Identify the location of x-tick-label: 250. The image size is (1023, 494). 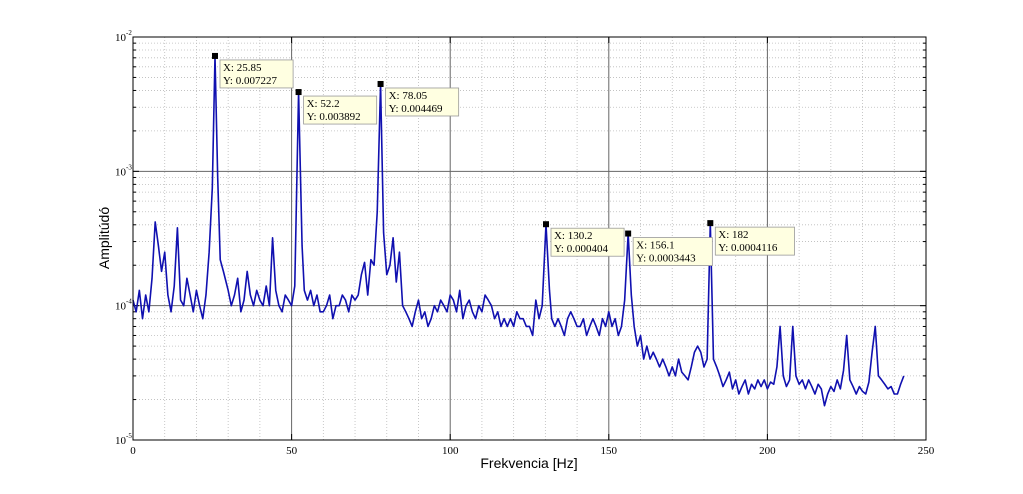
(926, 451).